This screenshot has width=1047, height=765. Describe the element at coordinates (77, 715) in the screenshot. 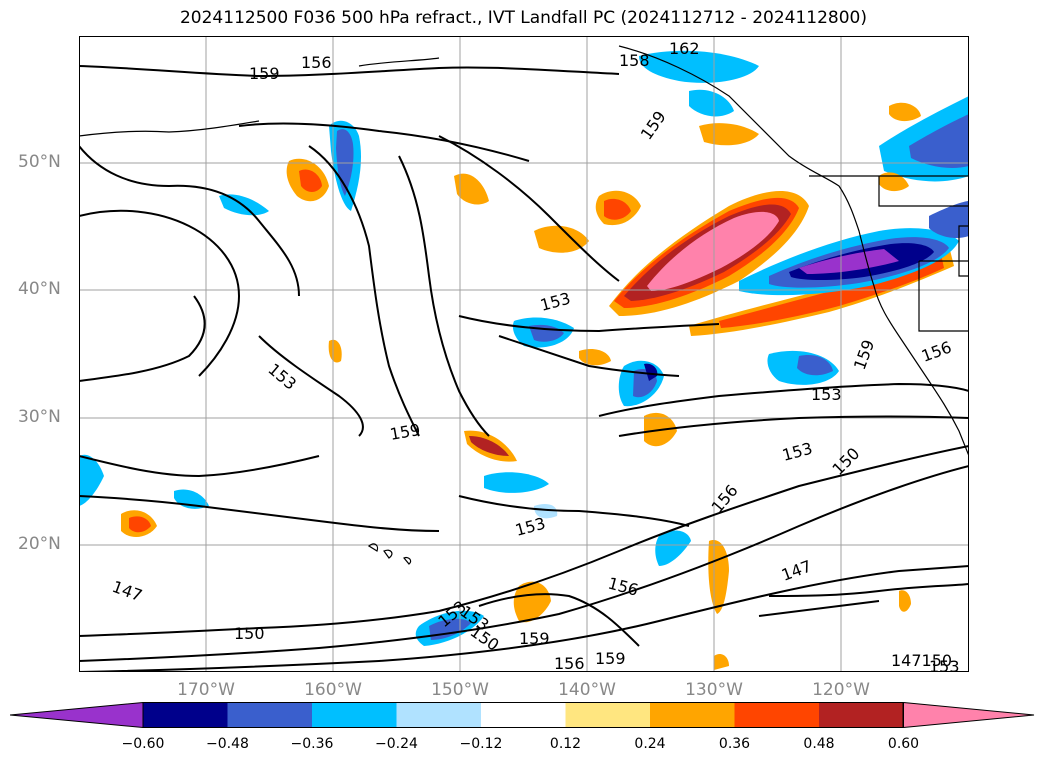

I see `colorbar-extend-min` at that location.